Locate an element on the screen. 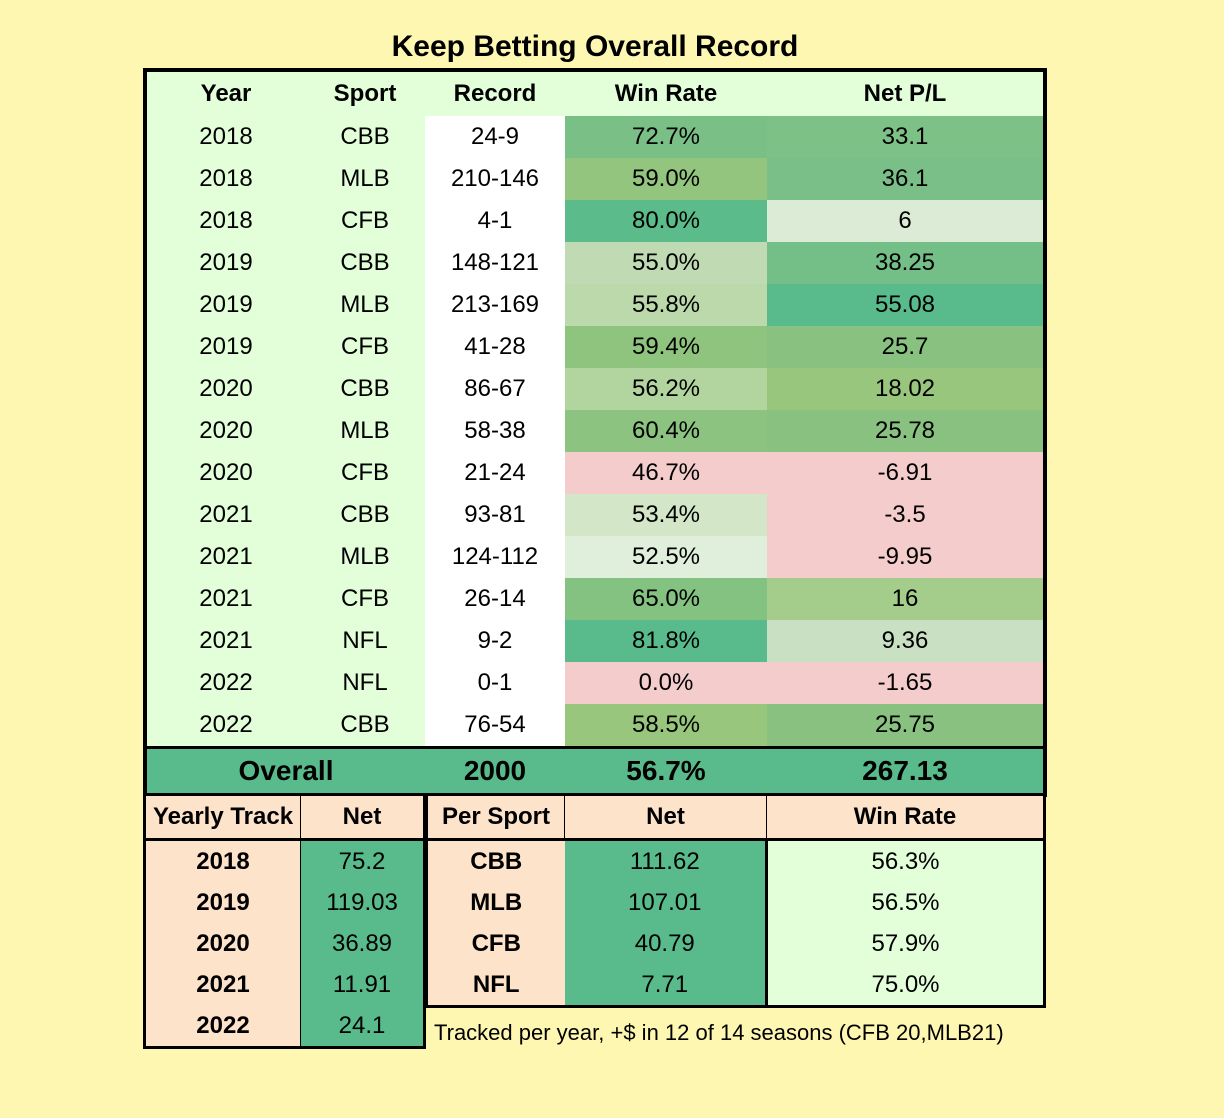 The width and height of the screenshot is (1224, 1118). net-pl-cell: 16 is located at coordinates (906, 599).